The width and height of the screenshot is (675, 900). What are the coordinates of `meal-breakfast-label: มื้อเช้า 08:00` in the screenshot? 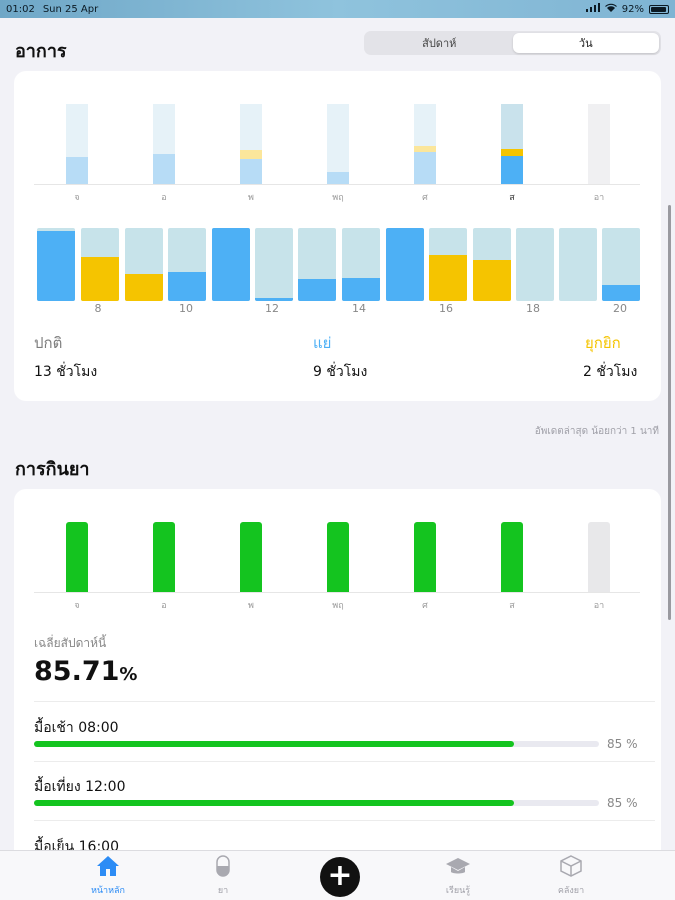 It's located at (76, 728).